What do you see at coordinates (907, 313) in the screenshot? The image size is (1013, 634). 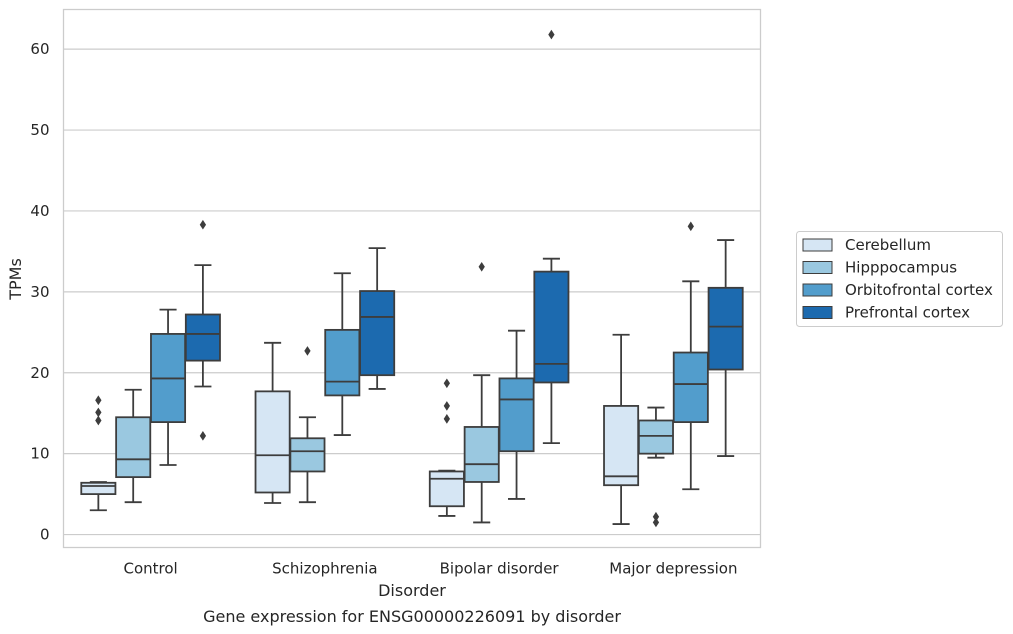 I see `legend-label: Prefrontal cortex` at bounding box center [907, 313].